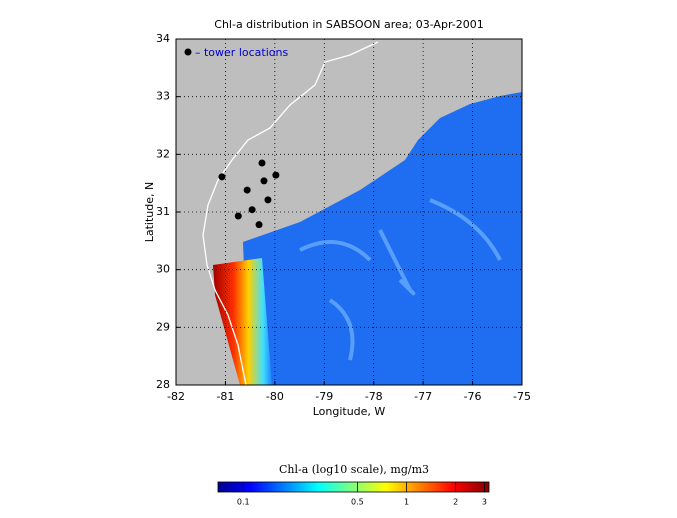 The width and height of the screenshot is (677, 518). What do you see at coordinates (163, 384) in the screenshot?
I see `y-tick-label: 28` at bounding box center [163, 384].